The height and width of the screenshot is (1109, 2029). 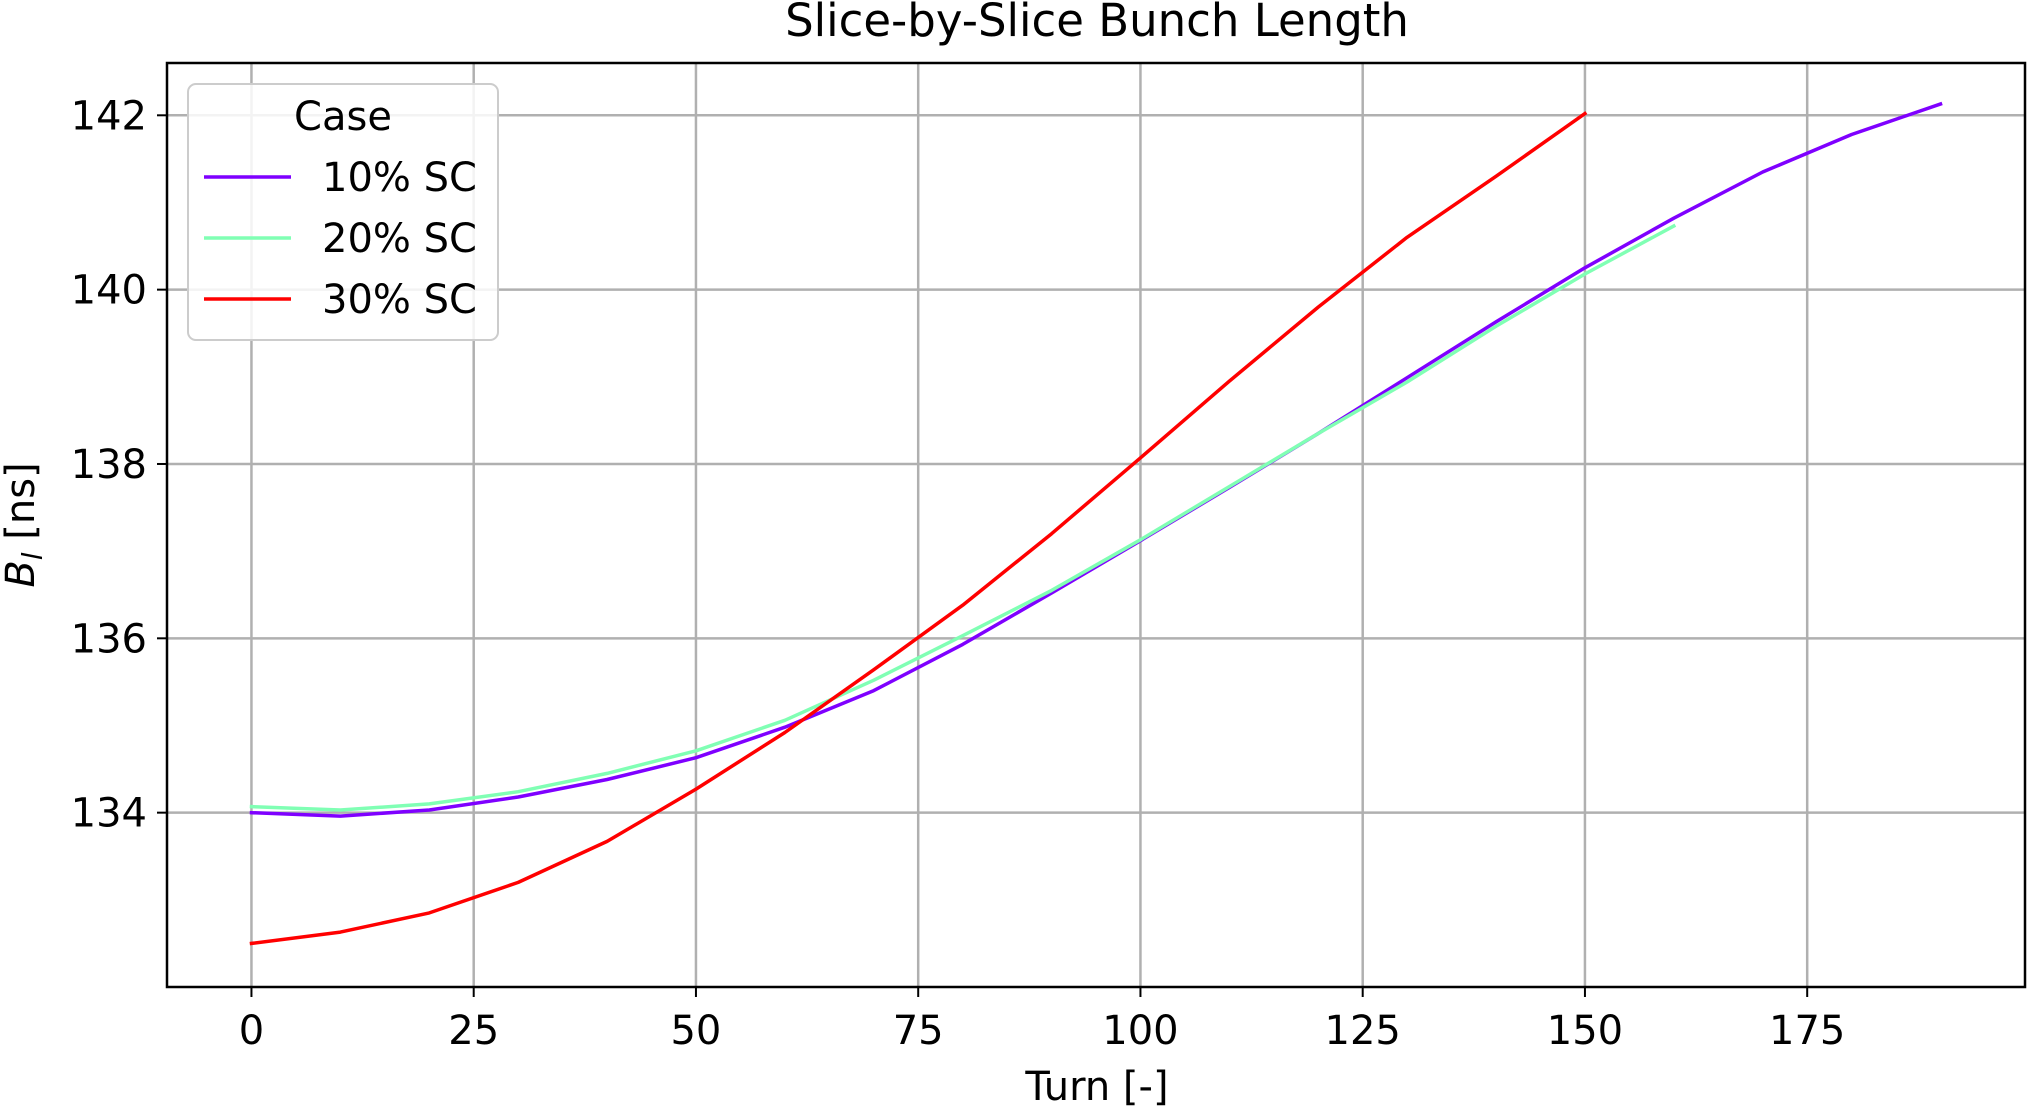 What do you see at coordinates (32, 556) in the screenshot?
I see `y-axis-label-subscript: l` at bounding box center [32, 556].